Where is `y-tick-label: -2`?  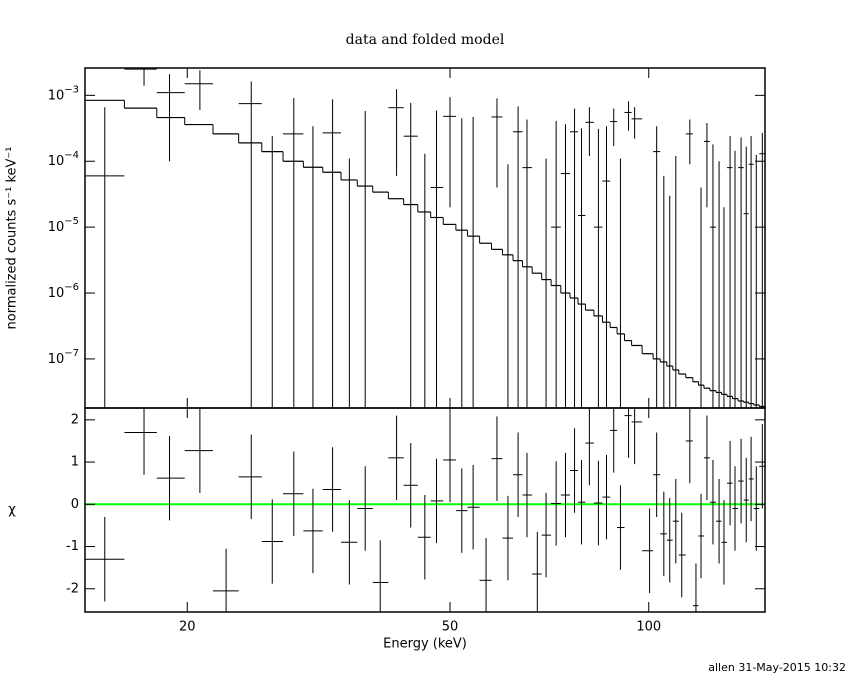 y-tick-label: -2 is located at coordinates (72, 588).